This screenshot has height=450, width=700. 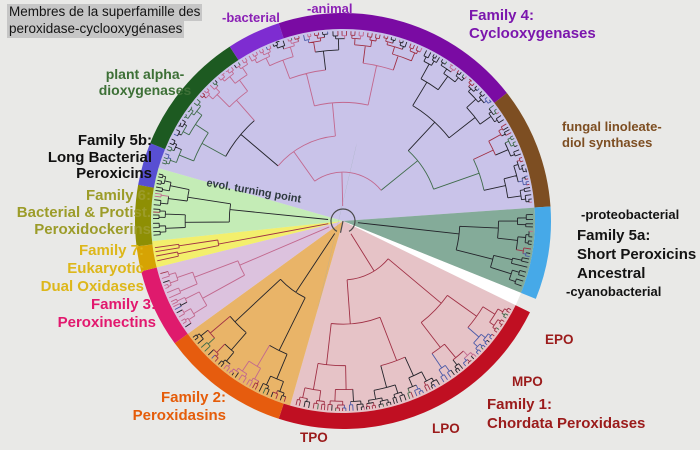 What do you see at coordinates (229, 376) in the screenshot?
I see `family2-peroxidasins-band` at bounding box center [229, 376].